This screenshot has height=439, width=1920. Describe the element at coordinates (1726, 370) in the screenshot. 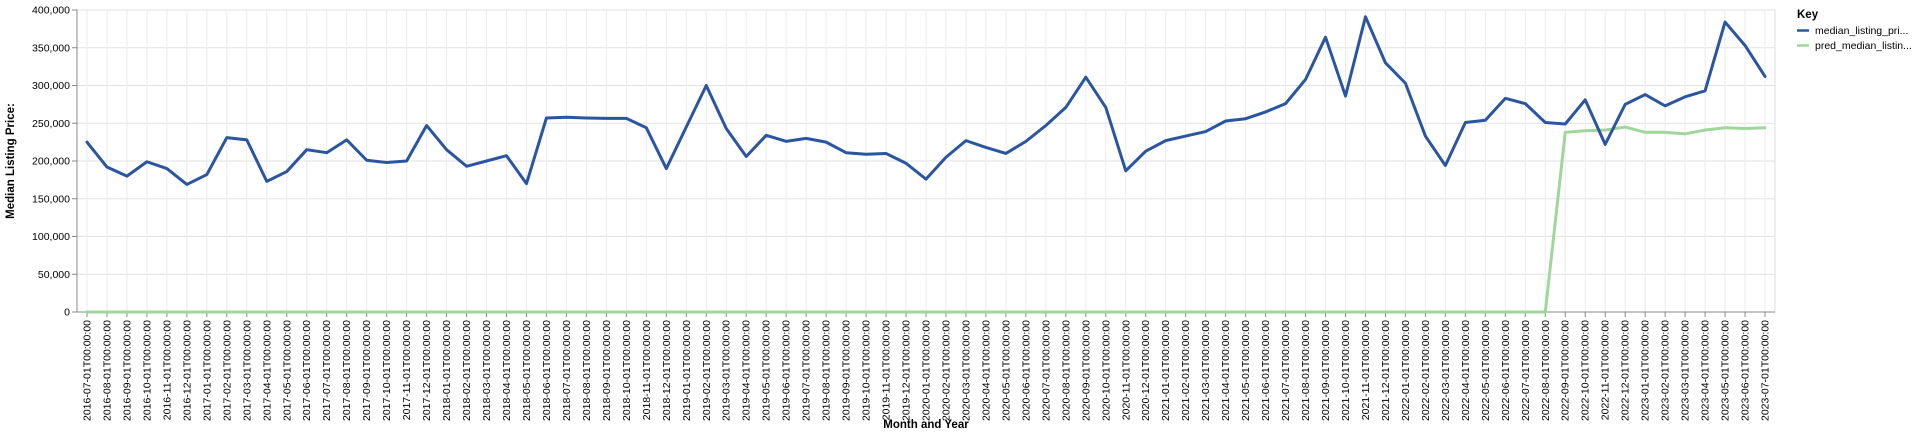

I see `x-tick-label: 2023-05-01T00:00:00` at that location.